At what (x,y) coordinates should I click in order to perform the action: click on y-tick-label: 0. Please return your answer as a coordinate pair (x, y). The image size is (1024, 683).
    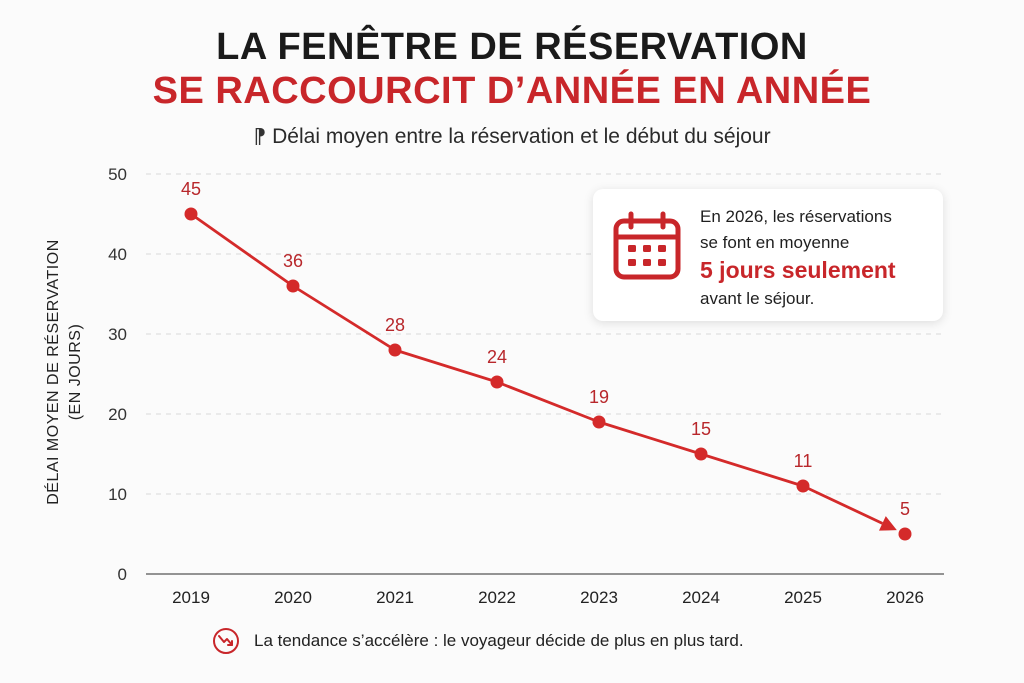
    Looking at the image, I should click on (122, 574).